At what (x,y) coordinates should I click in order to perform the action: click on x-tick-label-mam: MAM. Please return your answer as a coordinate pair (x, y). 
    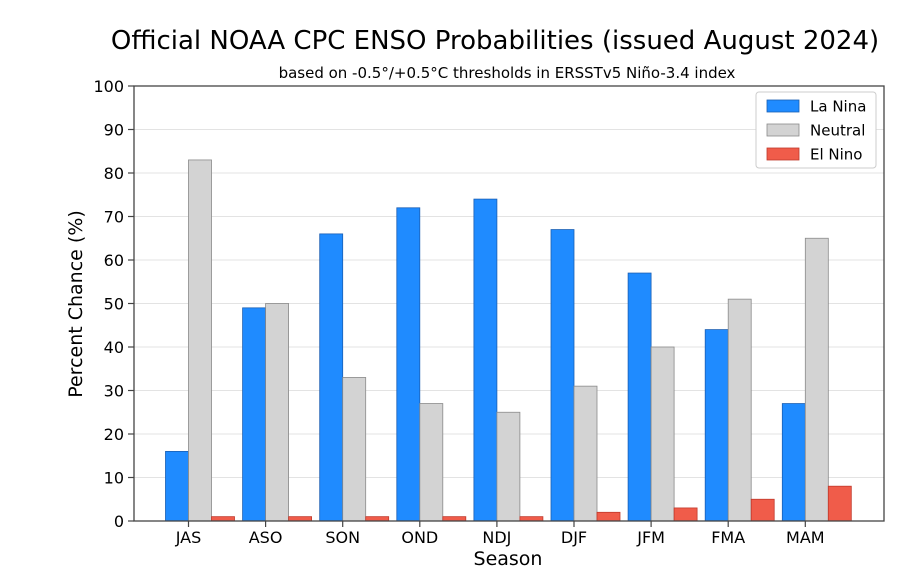
    Looking at the image, I should click on (805, 537).